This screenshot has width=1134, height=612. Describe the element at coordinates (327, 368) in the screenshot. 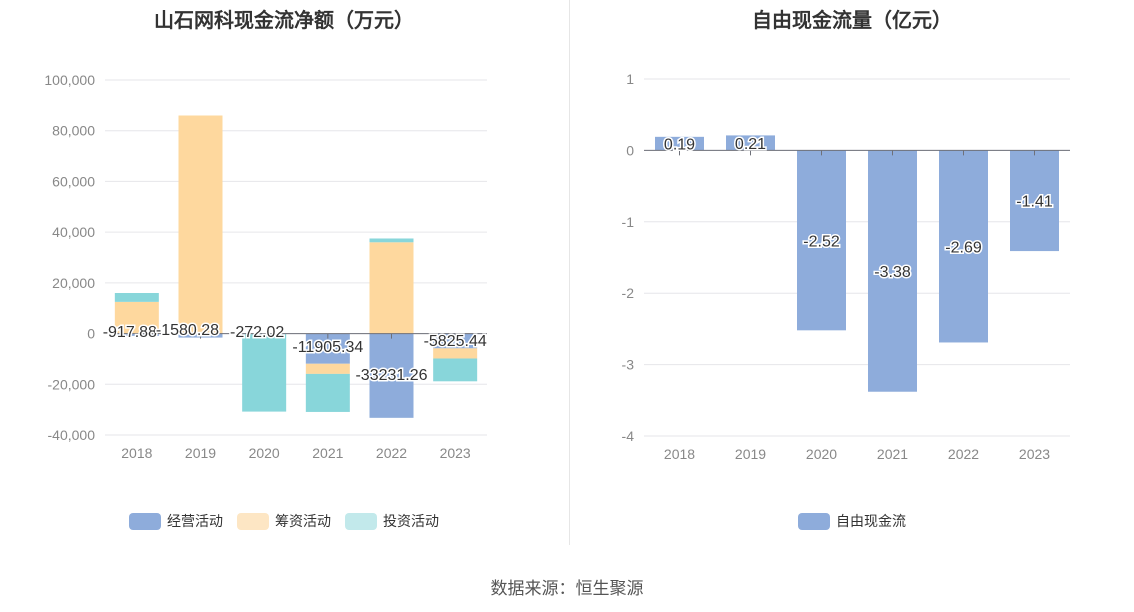

I see `left-bar-2021-s1` at that location.